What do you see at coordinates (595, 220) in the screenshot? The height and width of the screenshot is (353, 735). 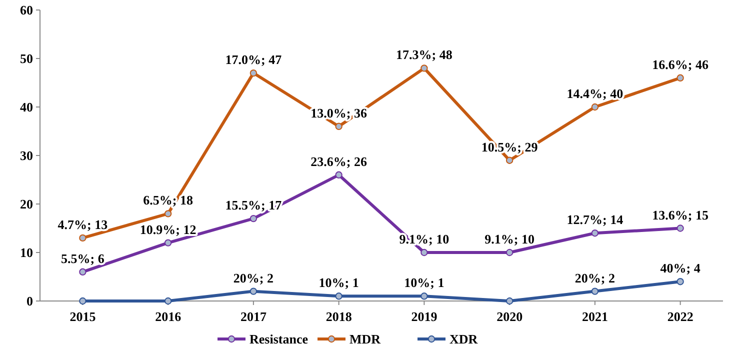 I see `data-label: 12.7%; 14` at bounding box center [595, 220].